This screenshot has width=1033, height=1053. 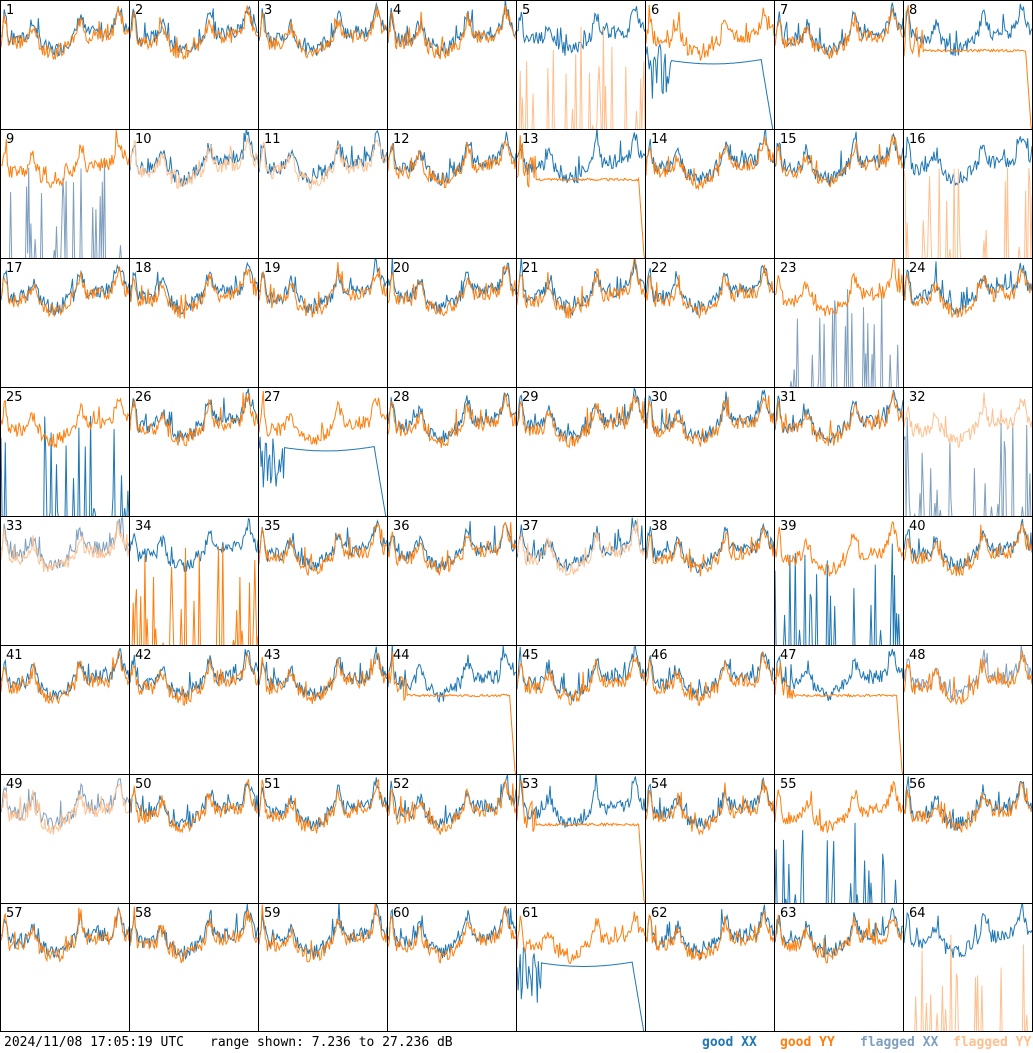 I want to click on spectrum-panel-35: 35, so click(x=323, y=581).